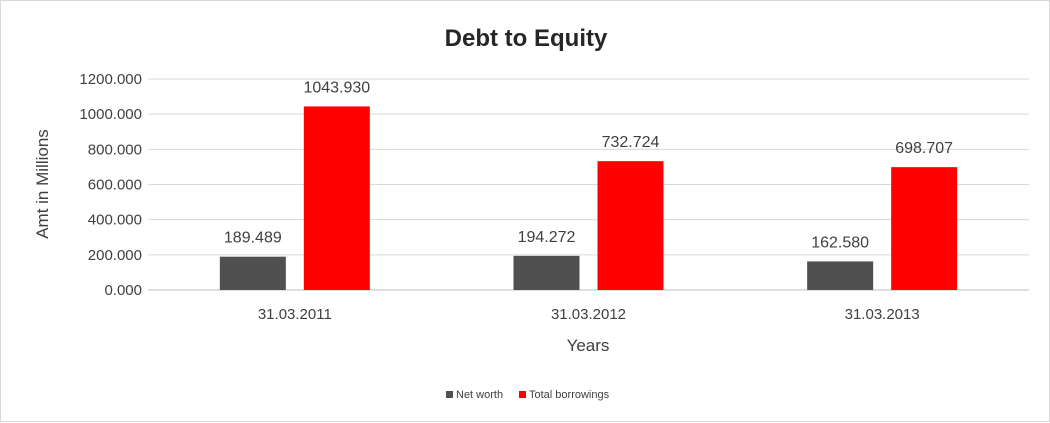 Image resolution: width=1050 pixels, height=423 pixels. What do you see at coordinates (528, 395) in the screenshot?
I see `legend: Net worth Total borrowings` at bounding box center [528, 395].